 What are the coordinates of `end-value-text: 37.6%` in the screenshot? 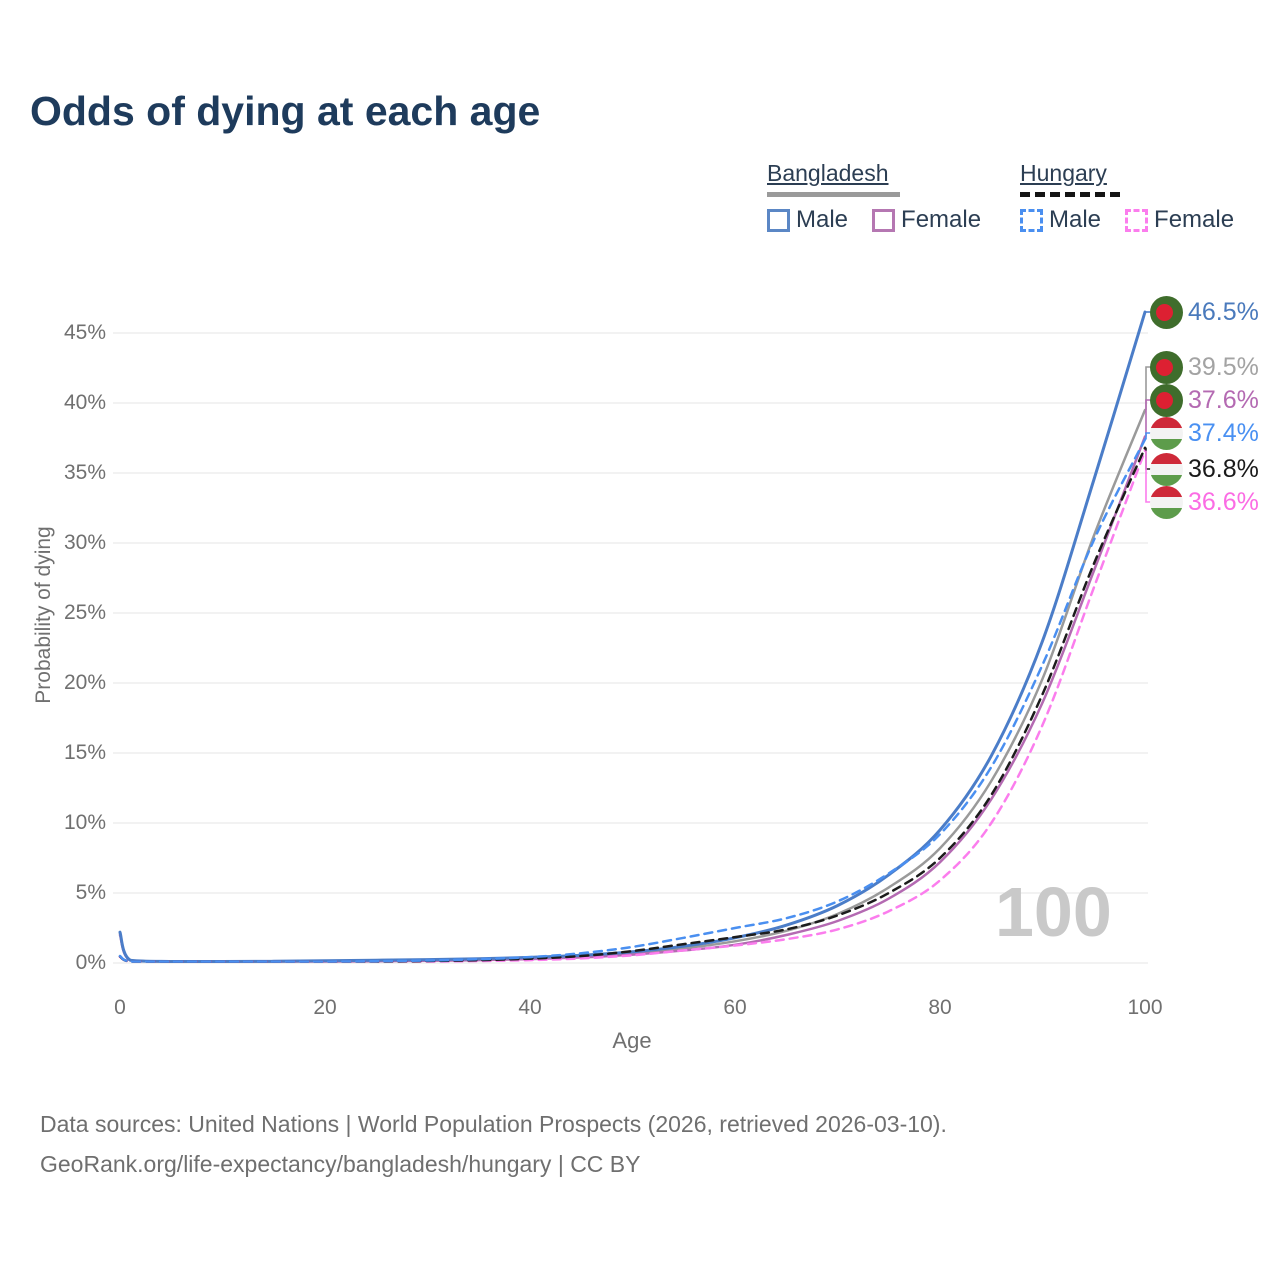 It's located at (1223, 399).